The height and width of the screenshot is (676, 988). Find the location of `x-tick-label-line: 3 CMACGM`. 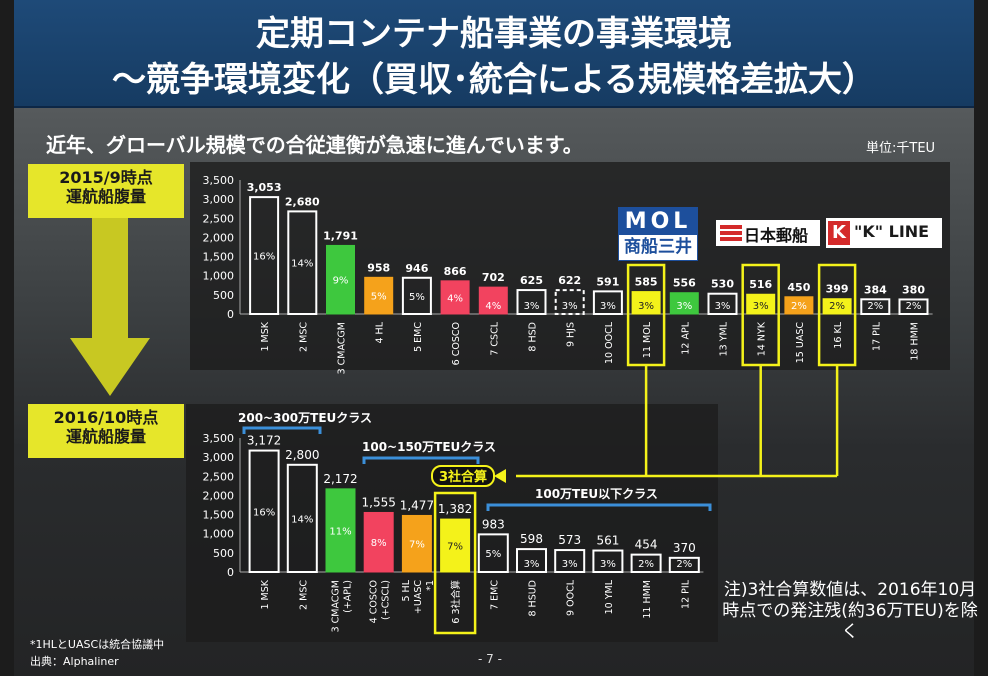

x-tick-label-line: 3 CMACGM is located at coordinates (336, 606).